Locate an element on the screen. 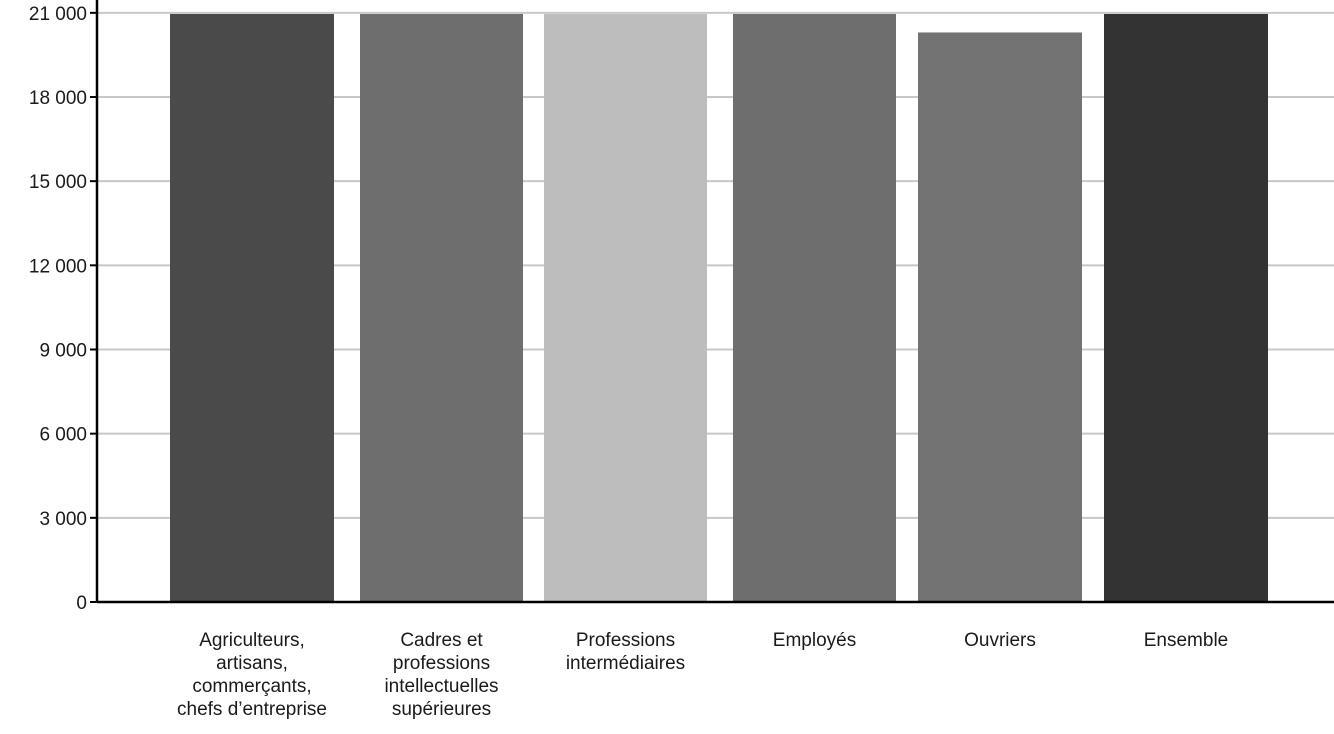 The width and height of the screenshot is (1334, 734). y-tick-label-6000: 6 000 is located at coordinates (63, 435).